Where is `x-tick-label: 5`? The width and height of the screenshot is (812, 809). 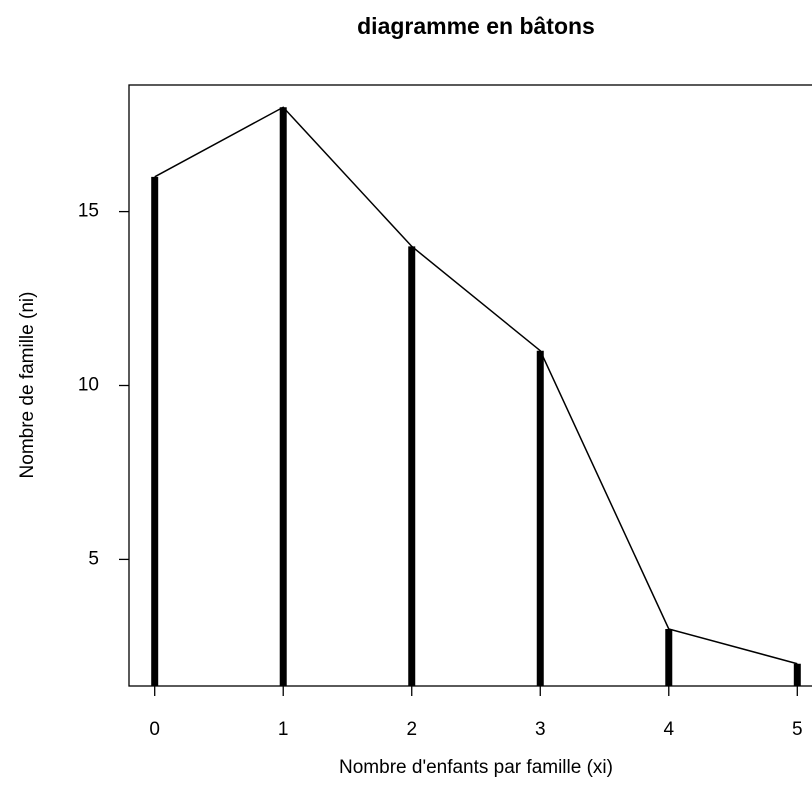
x-tick-label: 5 is located at coordinates (797, 729).